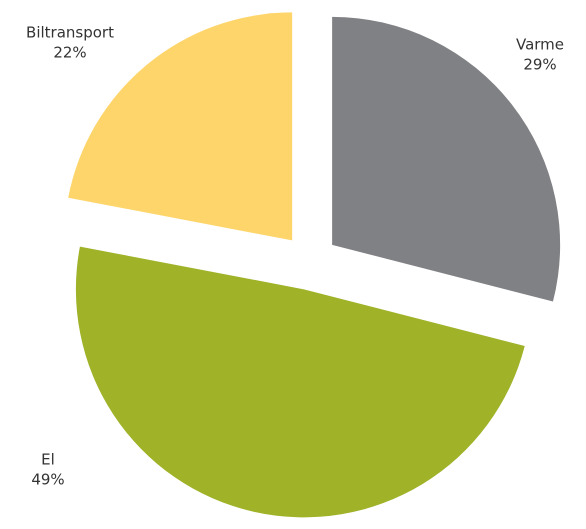 The height and width of the screenshot is (529, 586). What do you see at coordinates (70, 33) in the screenshot?
I see `slice-label: Biltransport` at bounding box center [70, 33].